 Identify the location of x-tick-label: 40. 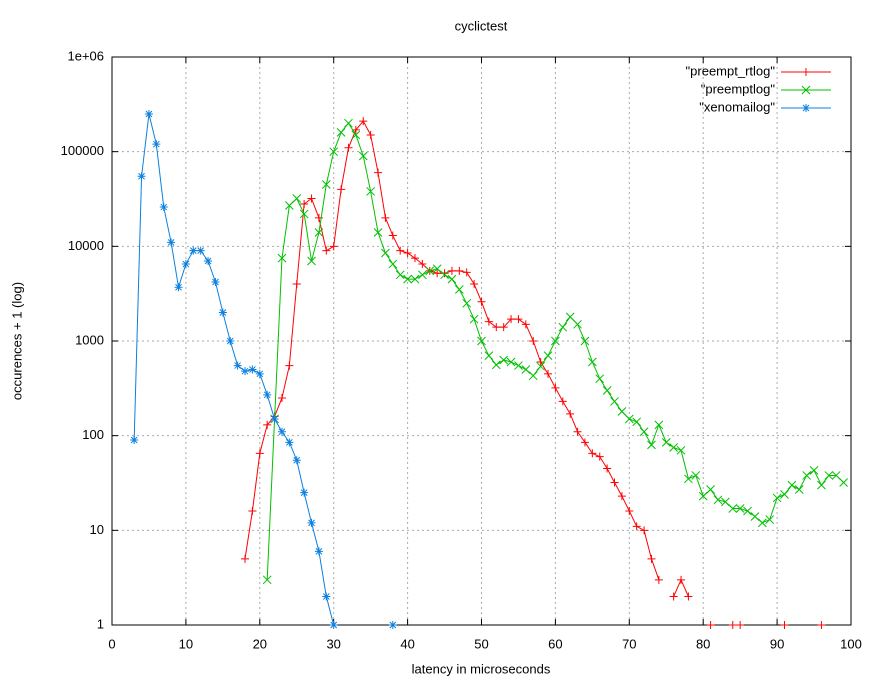
(407, 643).